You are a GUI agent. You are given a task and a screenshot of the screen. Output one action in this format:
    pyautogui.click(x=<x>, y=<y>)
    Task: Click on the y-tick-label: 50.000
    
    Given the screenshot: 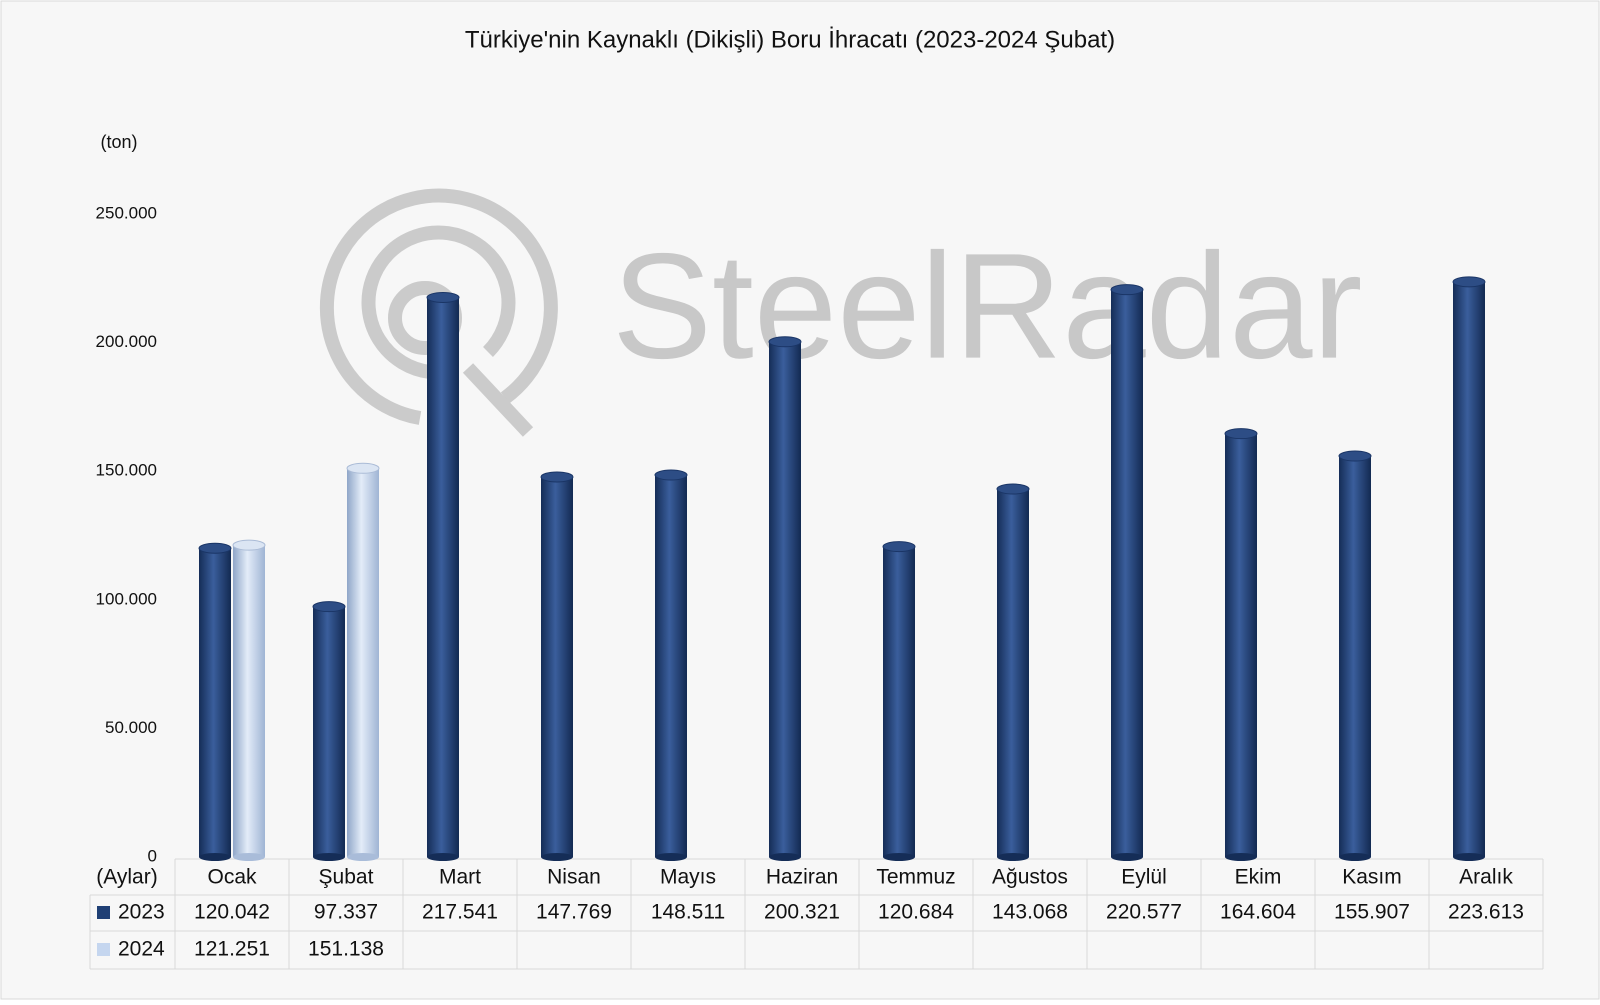 What is the action you would take?
    pyautogui.click(x=131, y=727)
    